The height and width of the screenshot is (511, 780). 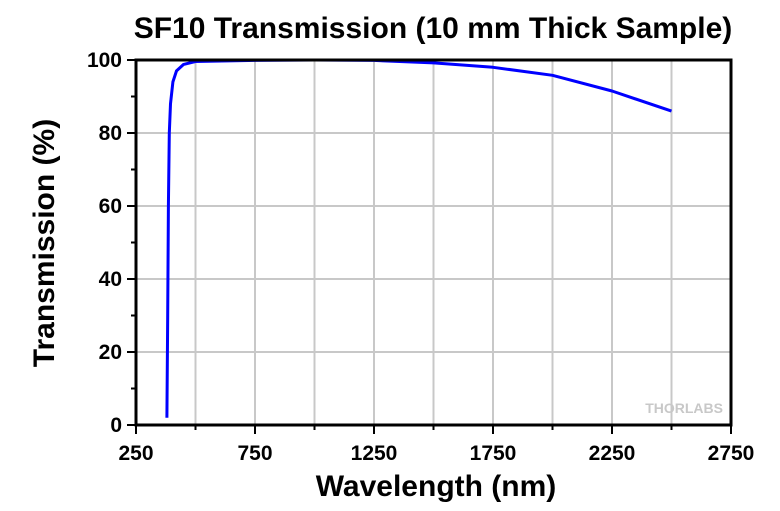 What do you see at coordinates (612, 453) in the screenshot?
I see `x-tick-label: 2250` at bounding box center [612, 453].